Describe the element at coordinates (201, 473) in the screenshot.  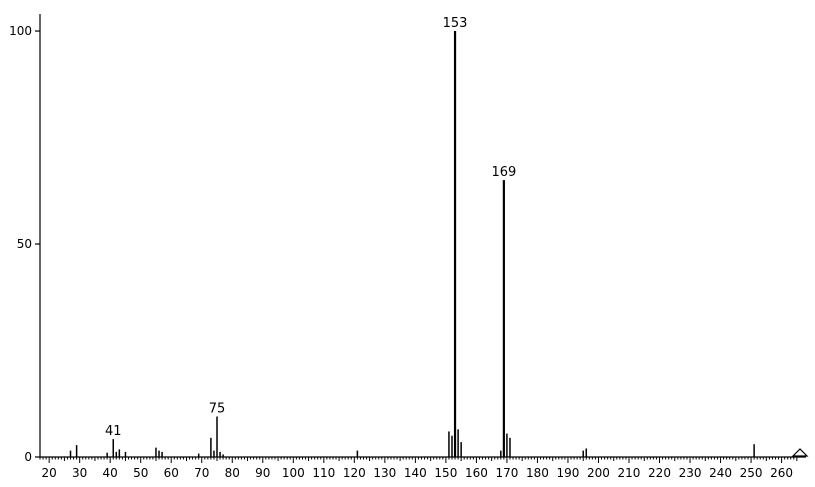
I see `x-tick-label: 70` at that location.